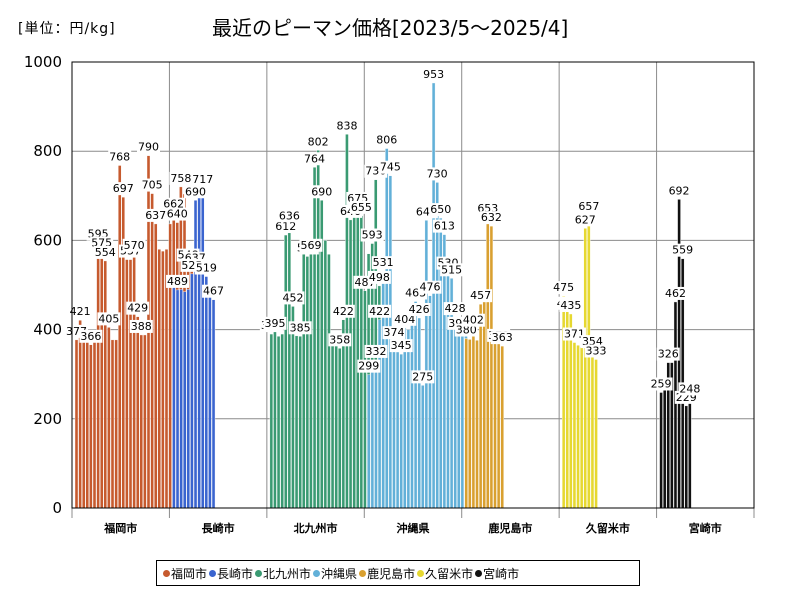 This screenshot has width=800, height=600. What do you see at coordinates (148, 147) in the screenshot?
I see `data-label: 790` at bounding box center [148, 147].